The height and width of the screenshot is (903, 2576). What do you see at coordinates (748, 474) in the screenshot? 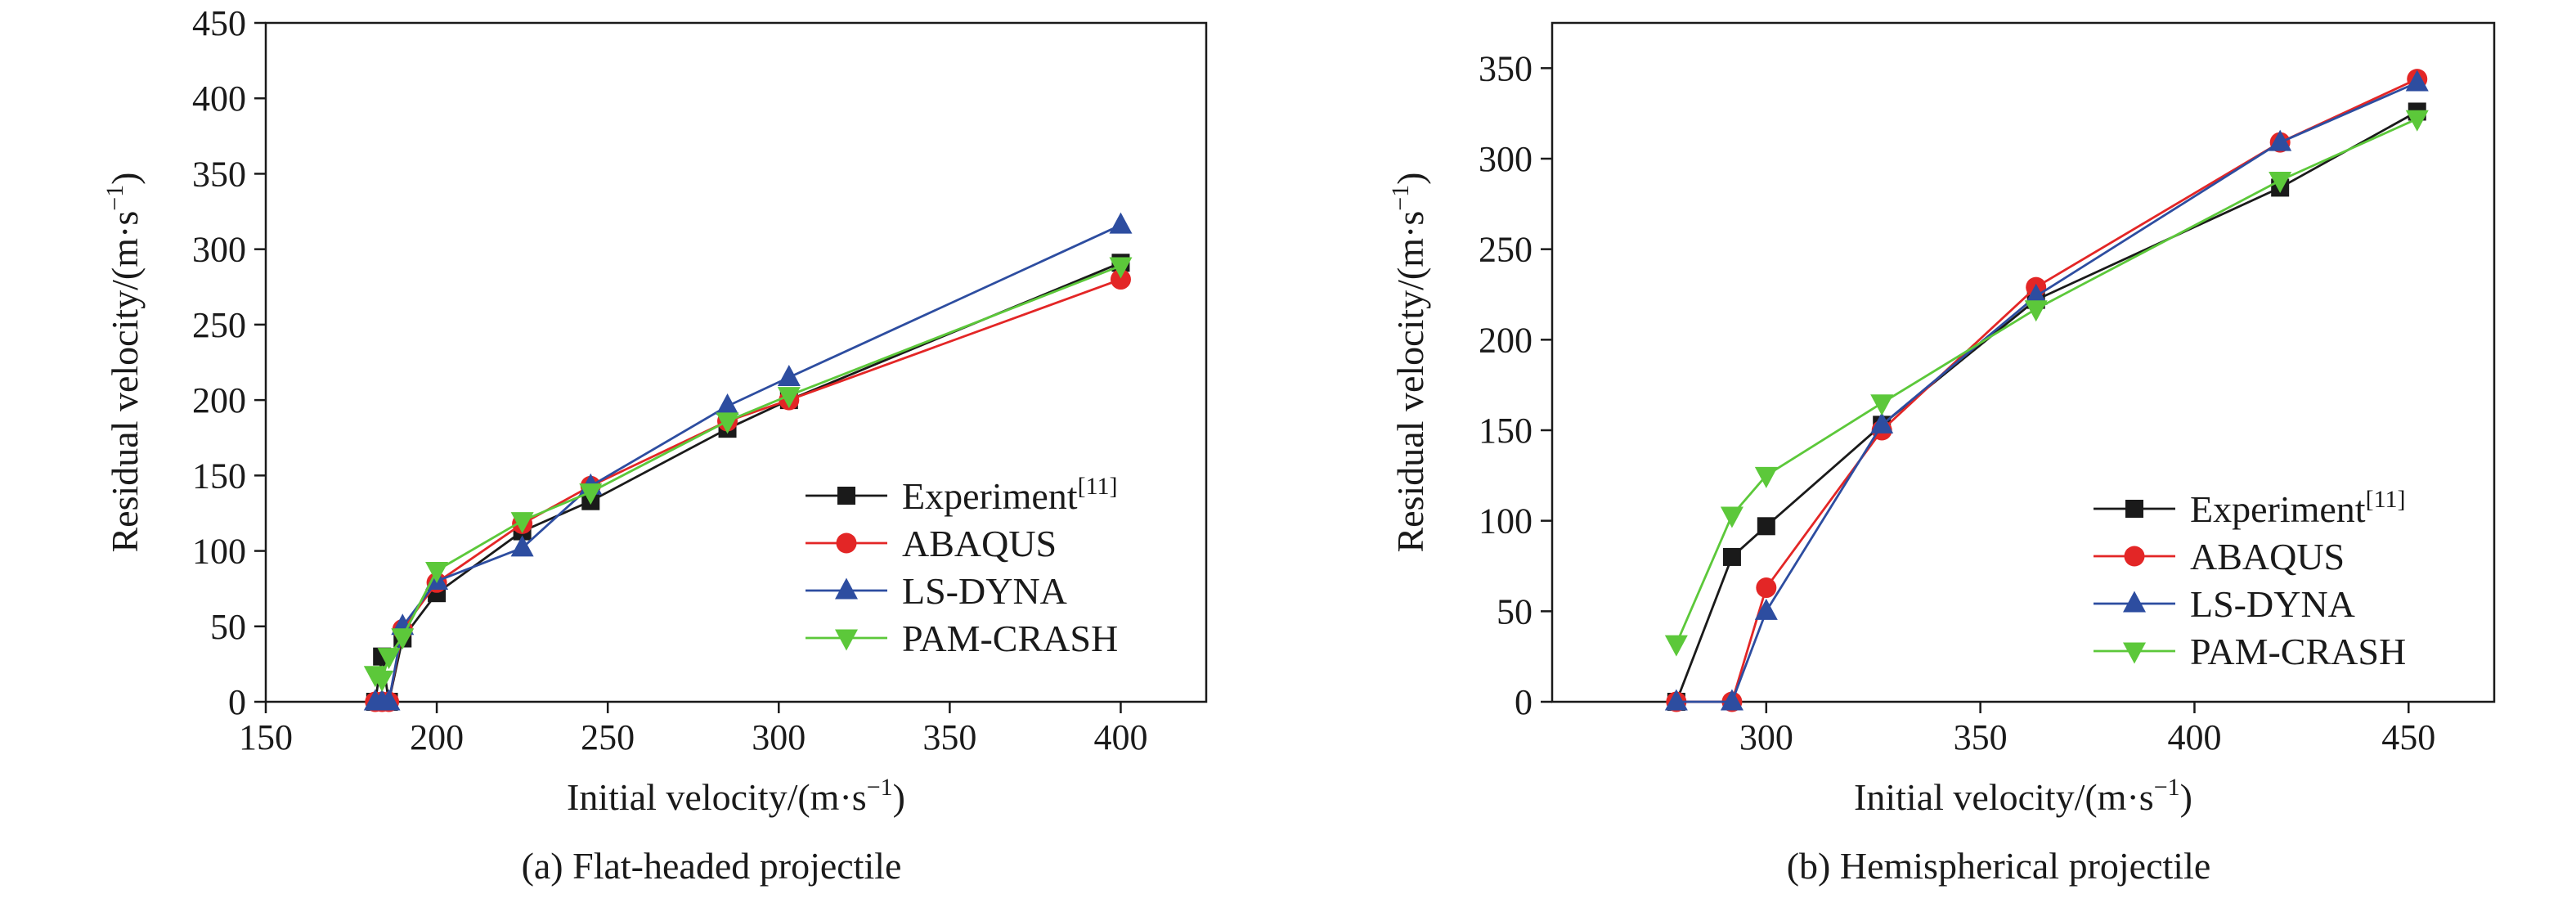
I see `series-pam-crash` at bounding box center [748, 474].